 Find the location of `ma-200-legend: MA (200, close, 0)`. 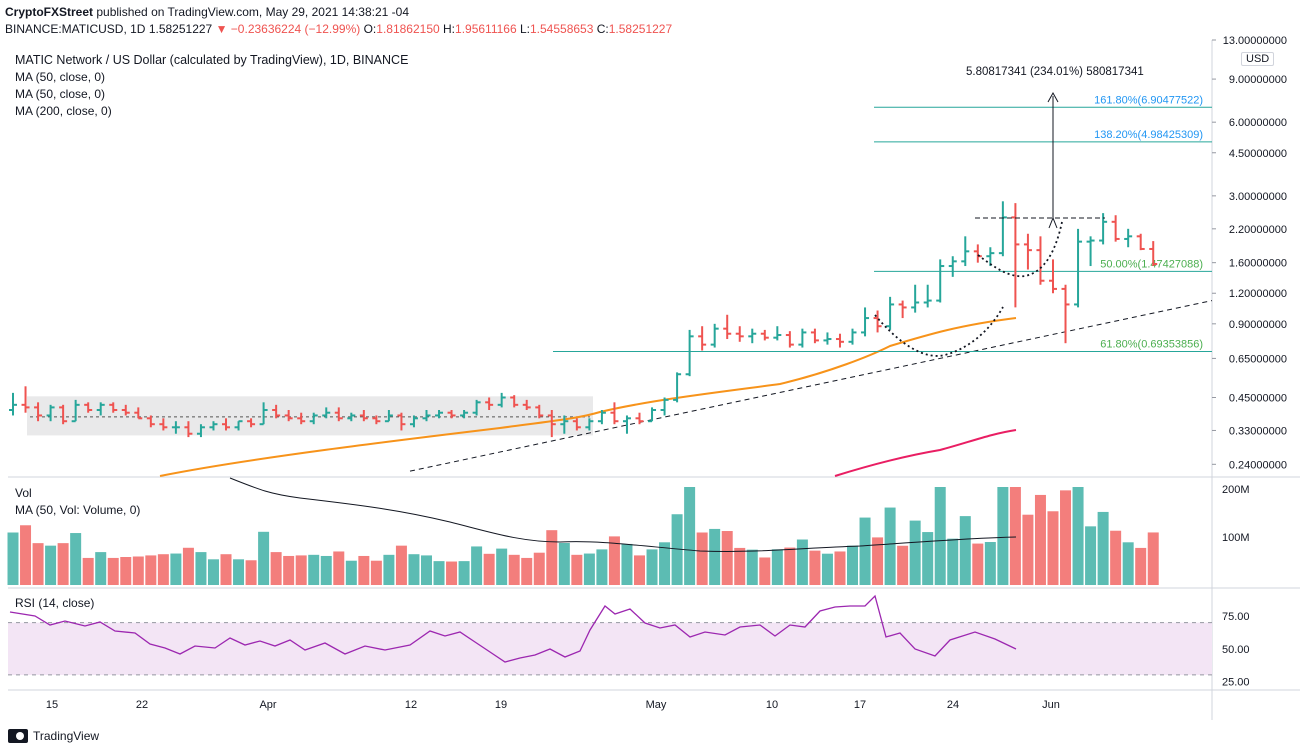

ma-200-legend: MA (200, close, 0) is located at coordinates (63, 111).